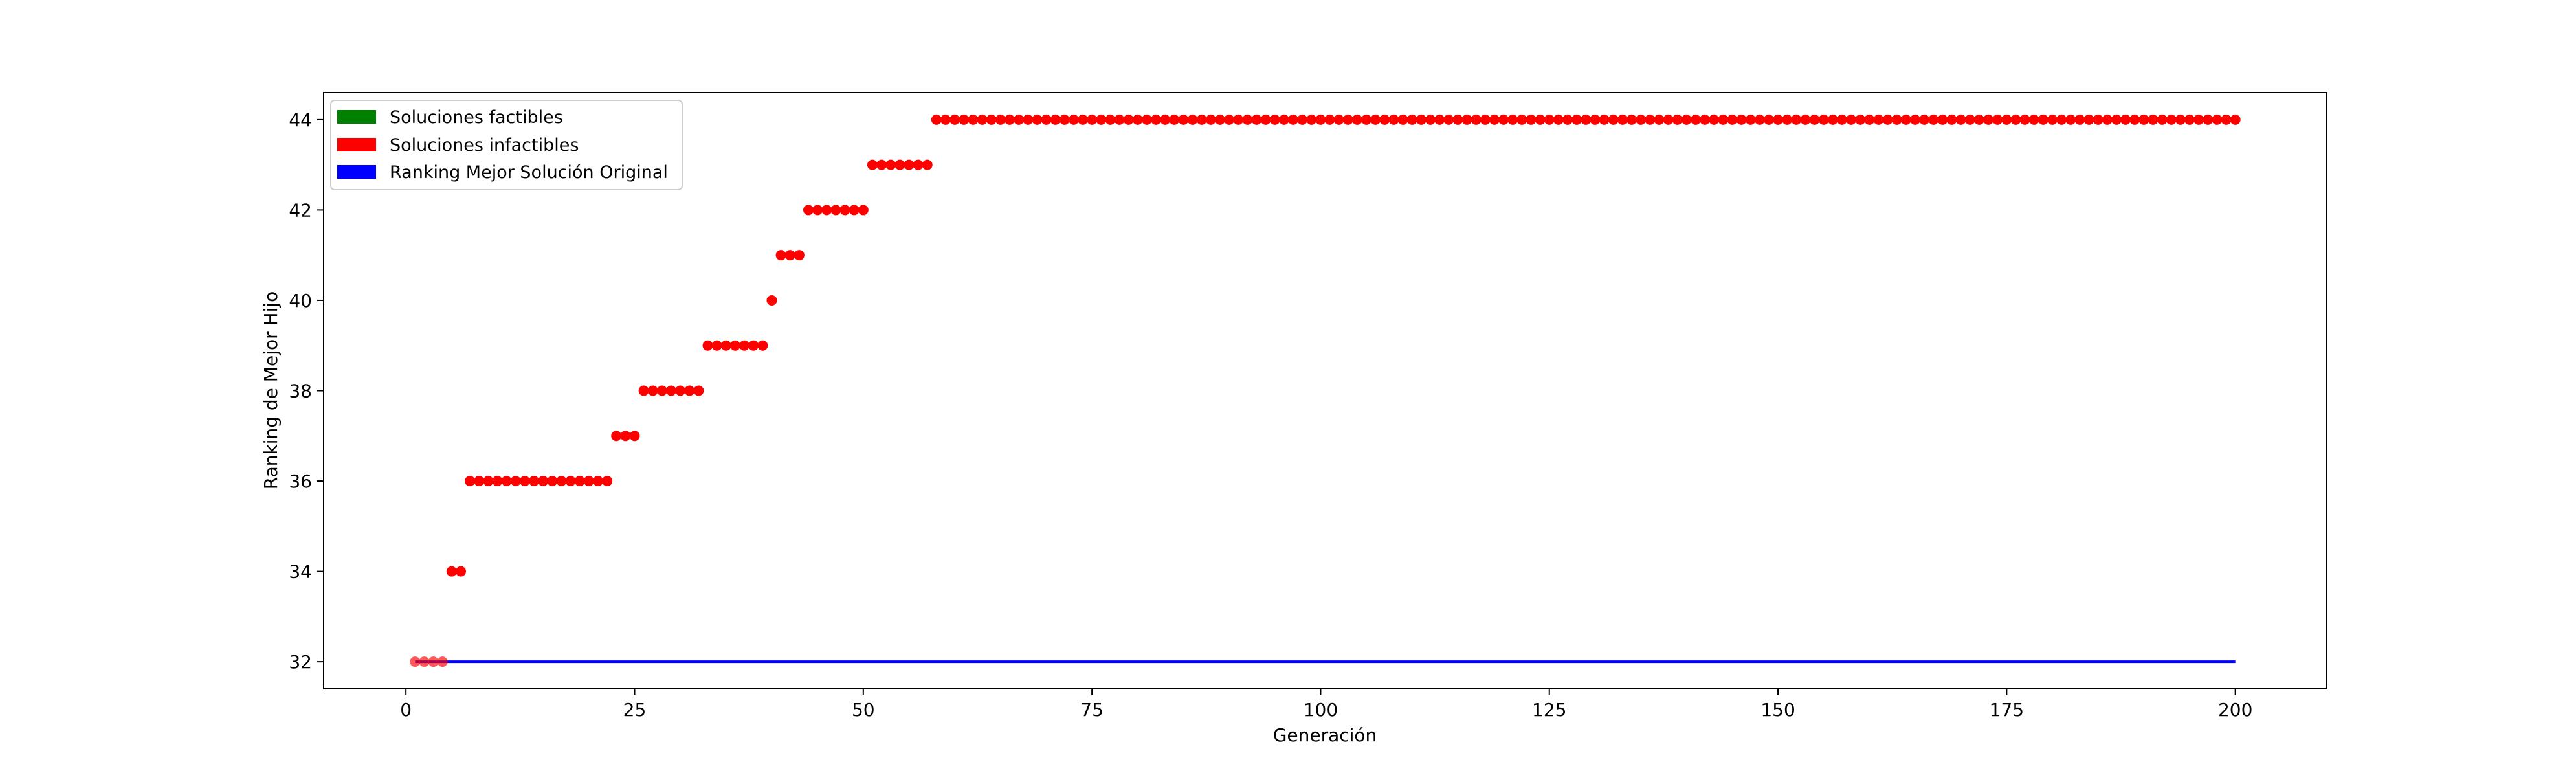  What do you see at coordinates (635, 710) in the screenshot?
I see `x-tick-label: 25` at bounding box center [635, 710].